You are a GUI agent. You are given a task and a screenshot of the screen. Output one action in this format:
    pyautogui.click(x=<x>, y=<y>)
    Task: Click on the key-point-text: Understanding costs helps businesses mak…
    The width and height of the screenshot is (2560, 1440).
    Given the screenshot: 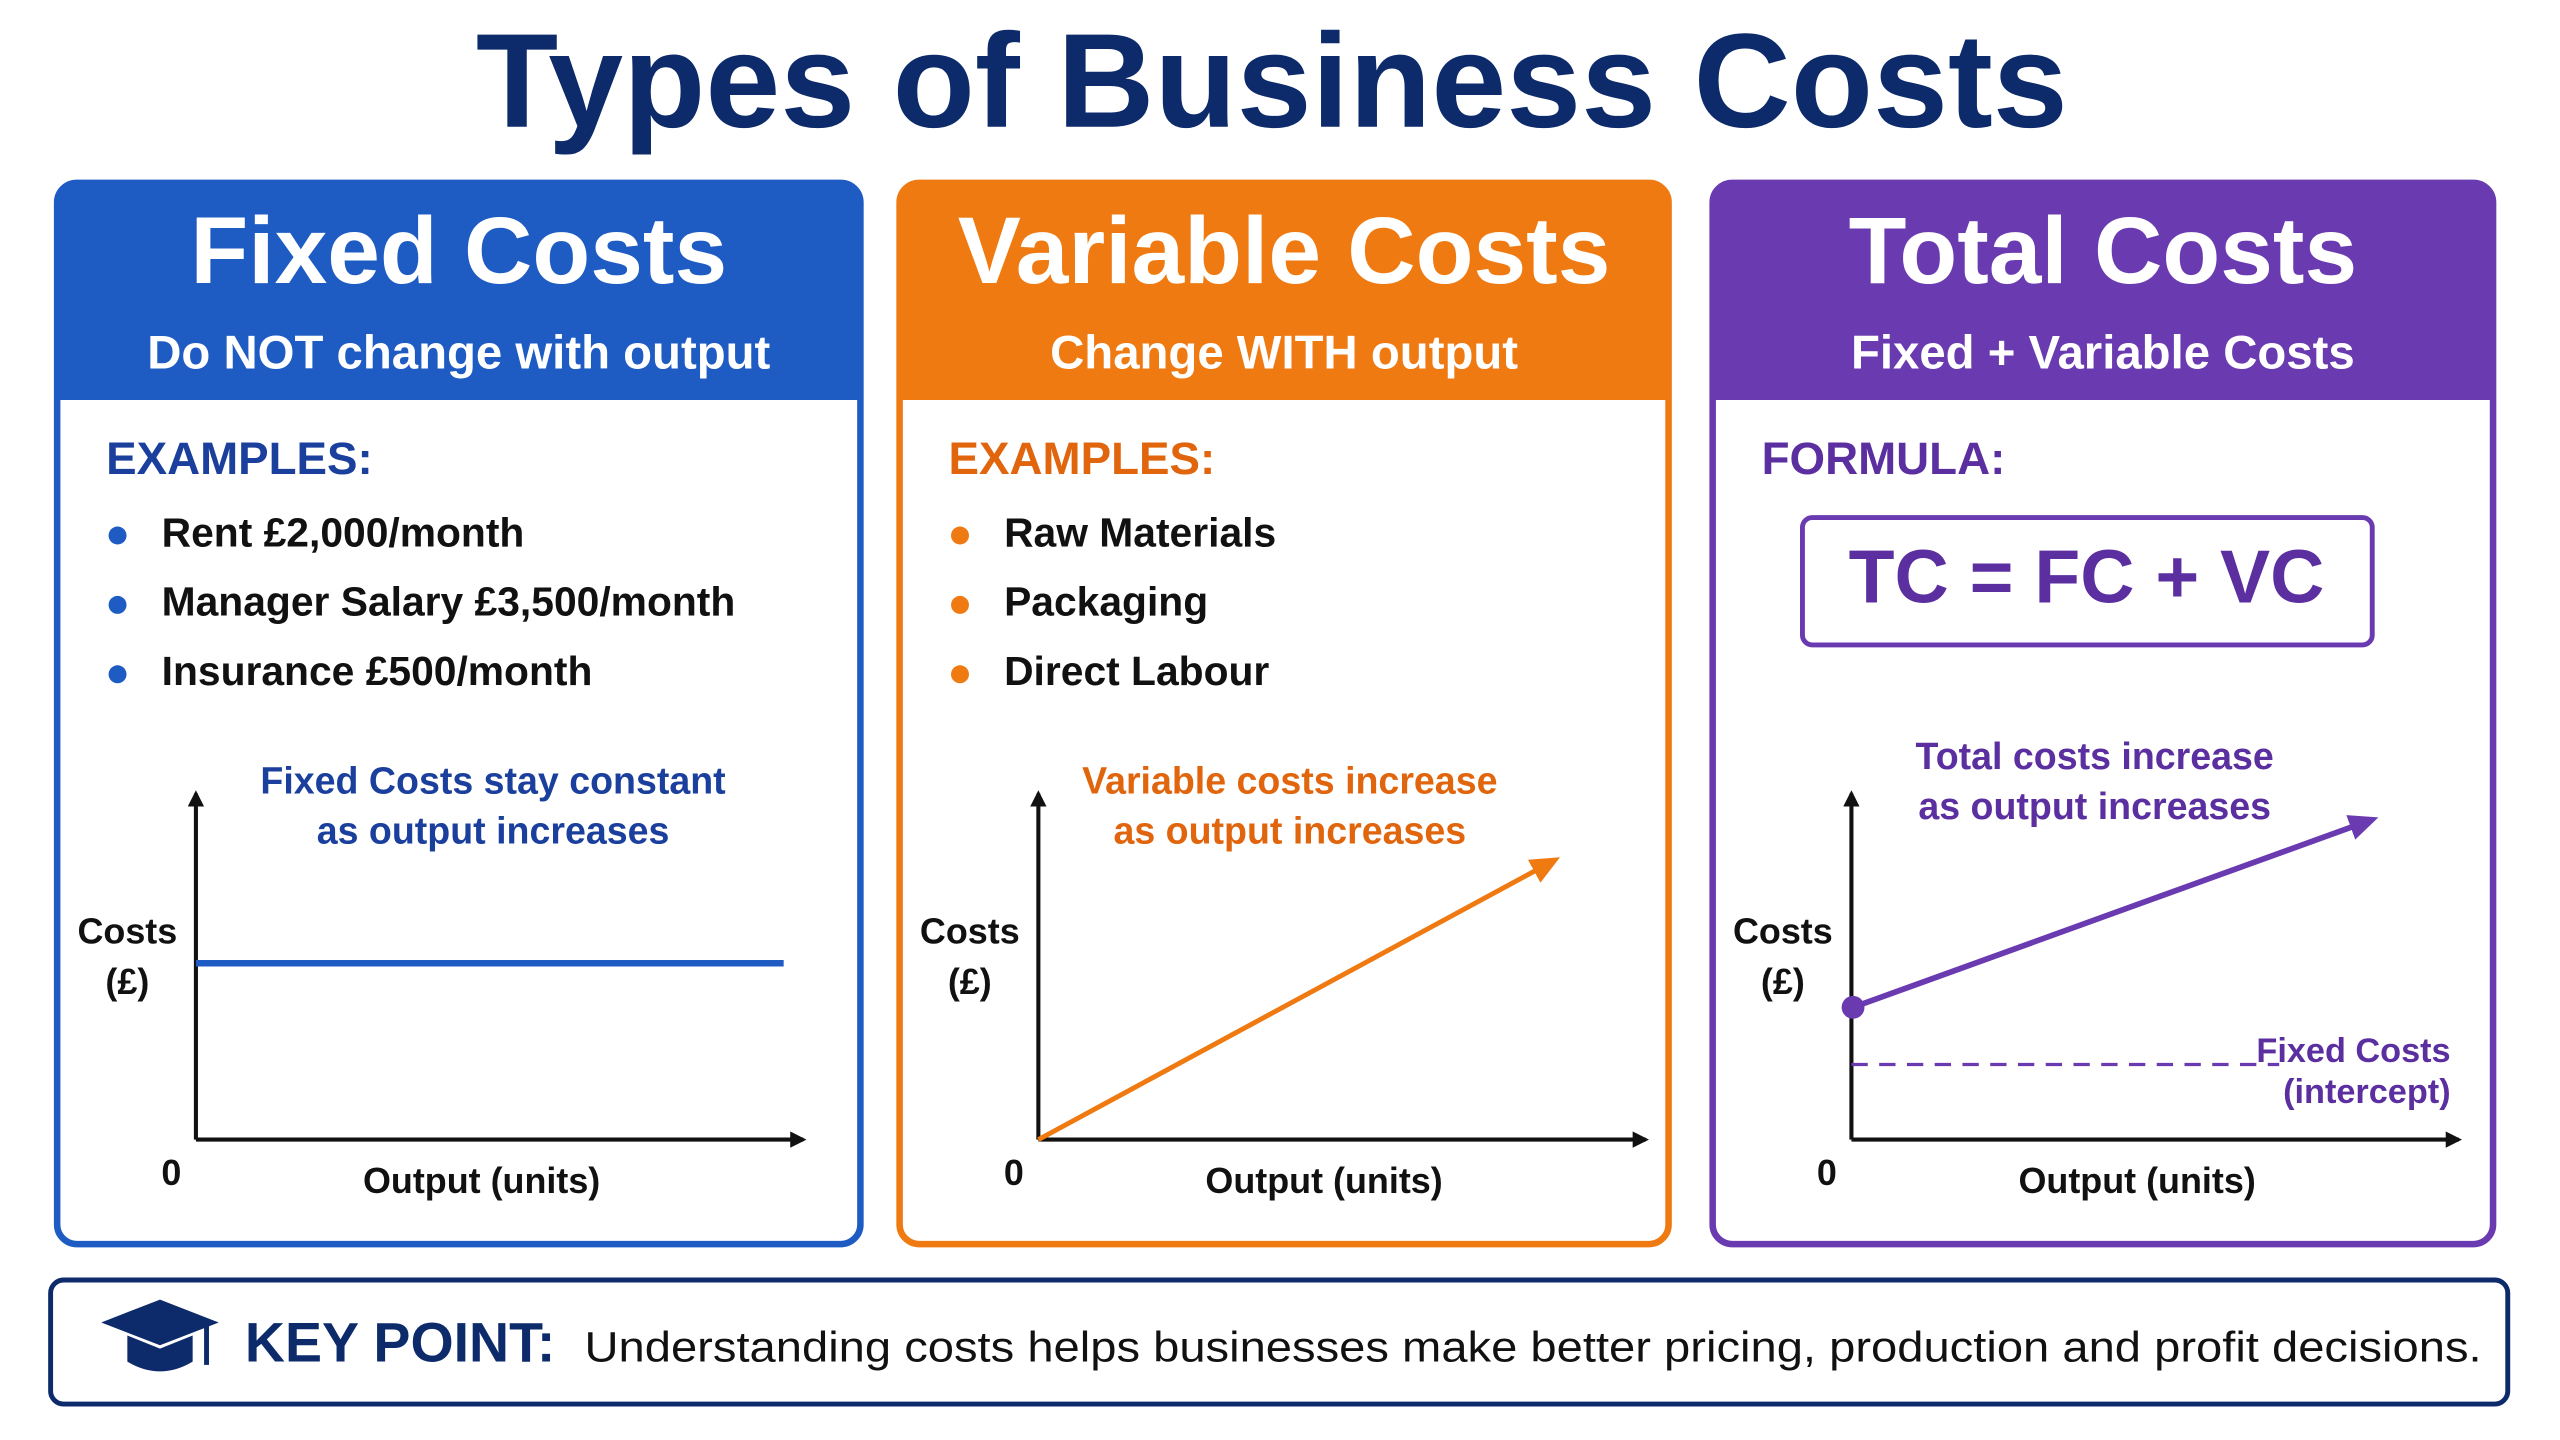 What is the action you would take?
    pyautogui.click(x=1532, y=1346)
    